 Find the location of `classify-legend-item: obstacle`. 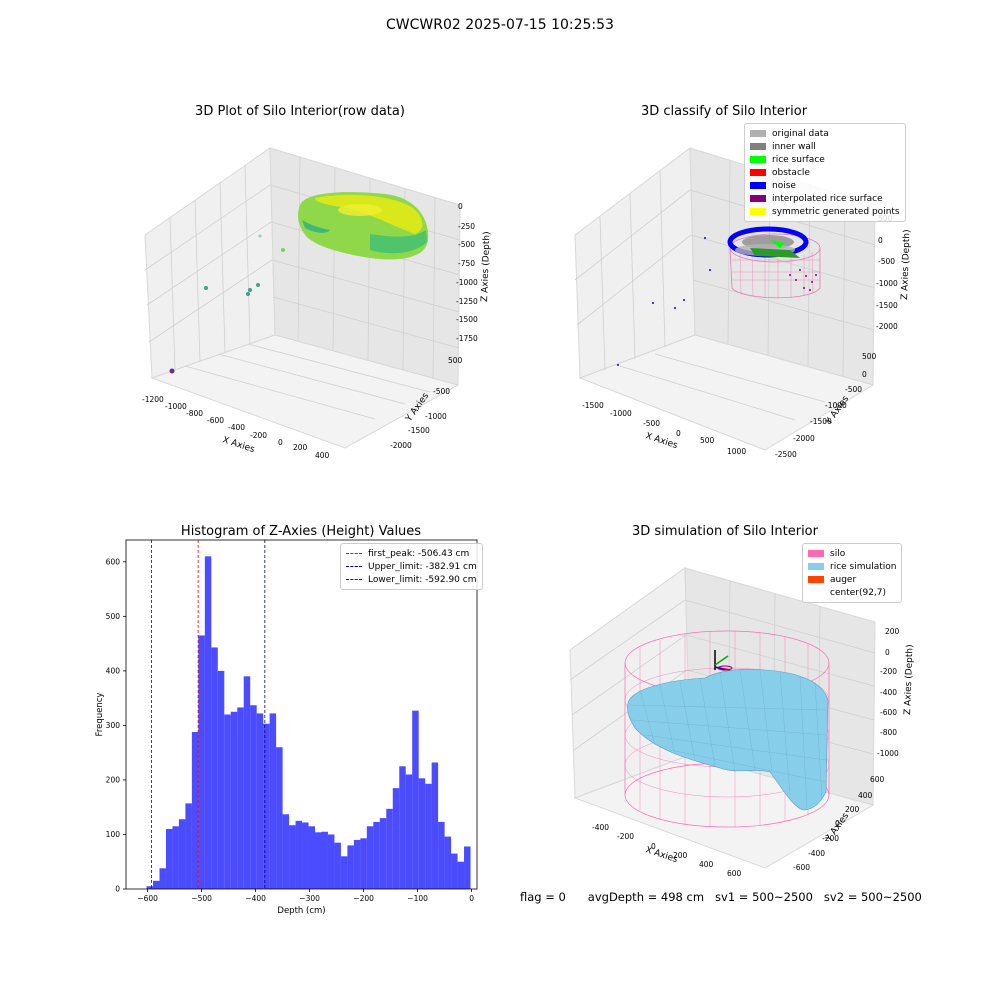

classify-legend-item: obstacle is located at coordinates (825, 172).